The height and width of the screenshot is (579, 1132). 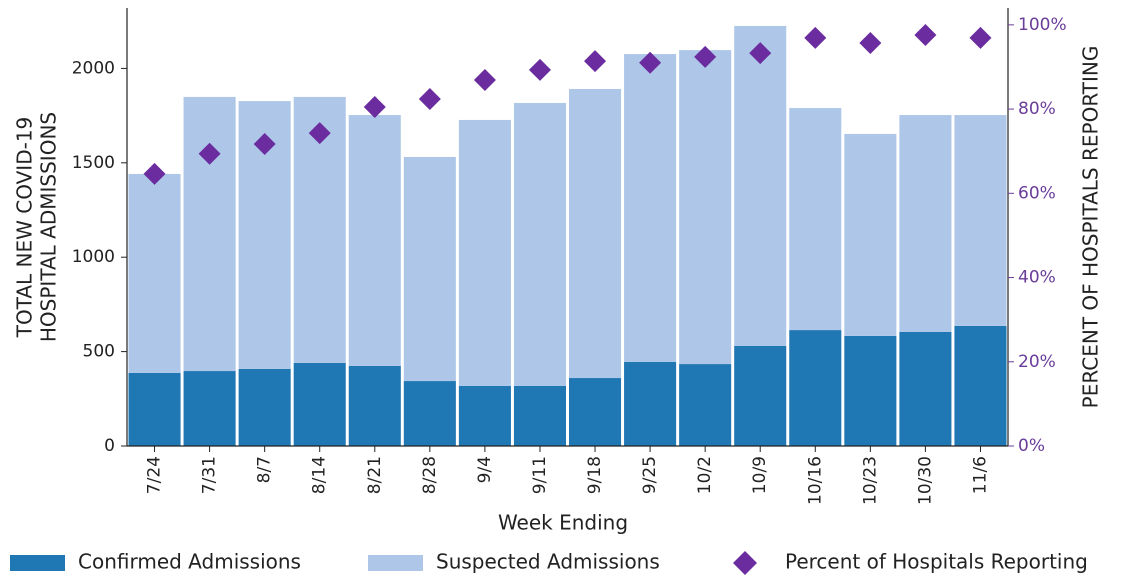 What do you see at coordinates (1091, 227) in the screenshot?
I see `y2-axis-title: PERCENT OF HOSPITALS REPORTING` at bounding box center [1091, 227].